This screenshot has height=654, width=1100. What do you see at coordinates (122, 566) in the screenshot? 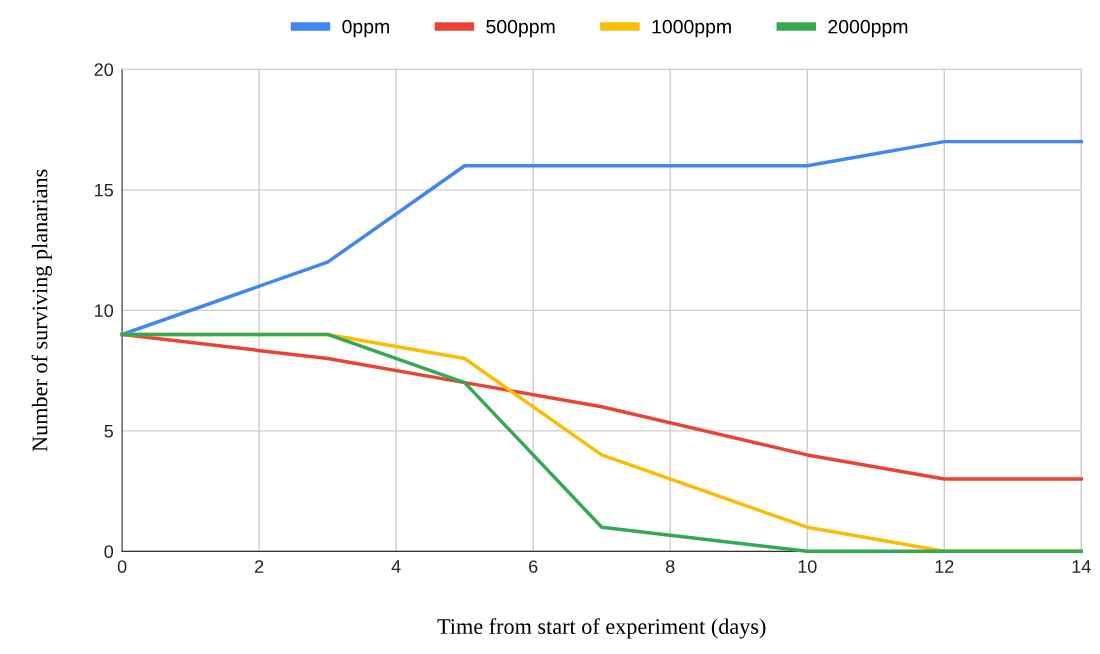
I see `x-tick-label: 0` at bounding box center [122, 566].